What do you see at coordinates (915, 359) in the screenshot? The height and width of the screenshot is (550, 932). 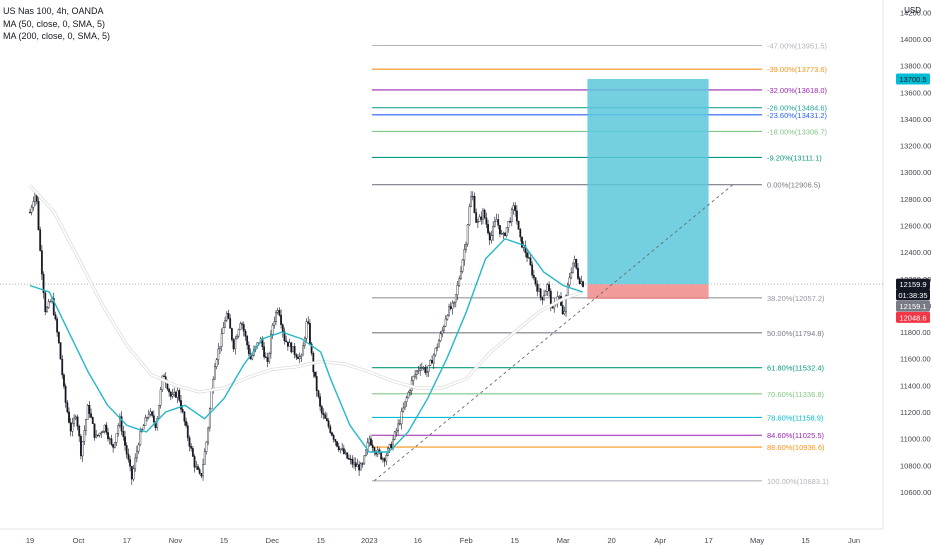 I see `price-tick-label: 11600.00` at bounding box center [915, 359].